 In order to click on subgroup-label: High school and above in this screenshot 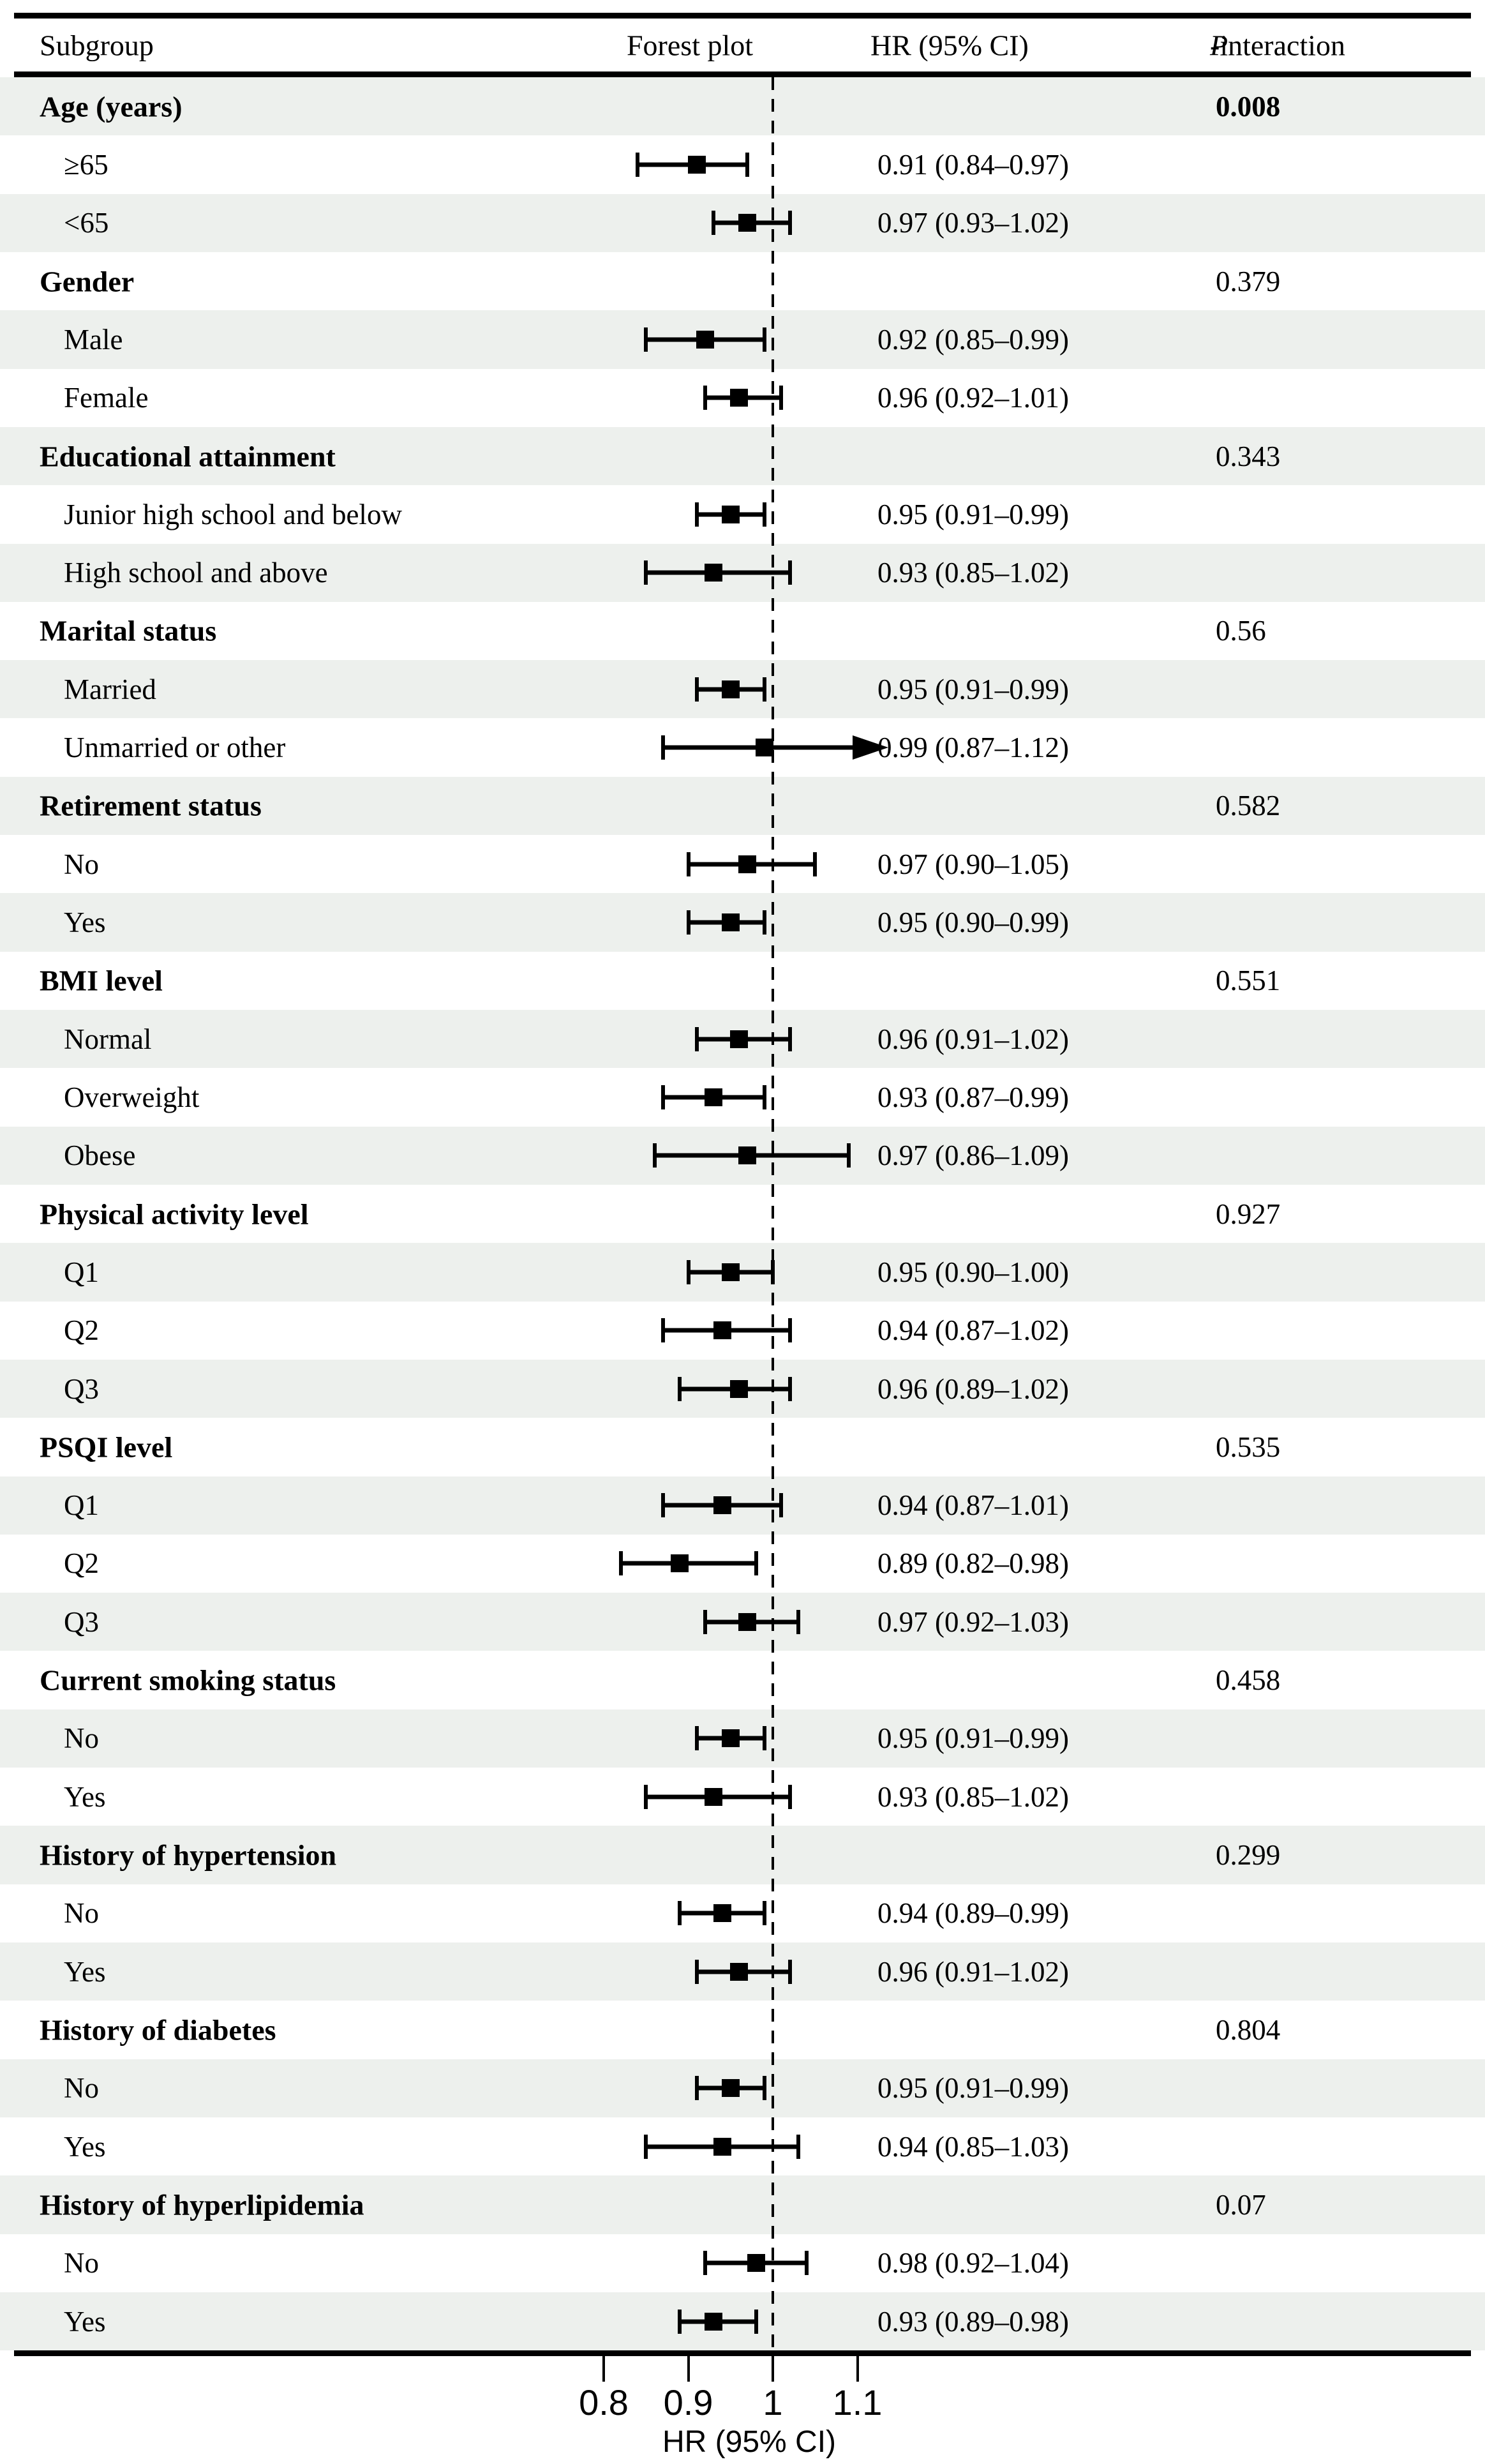, I will do `click(196, 573)`.